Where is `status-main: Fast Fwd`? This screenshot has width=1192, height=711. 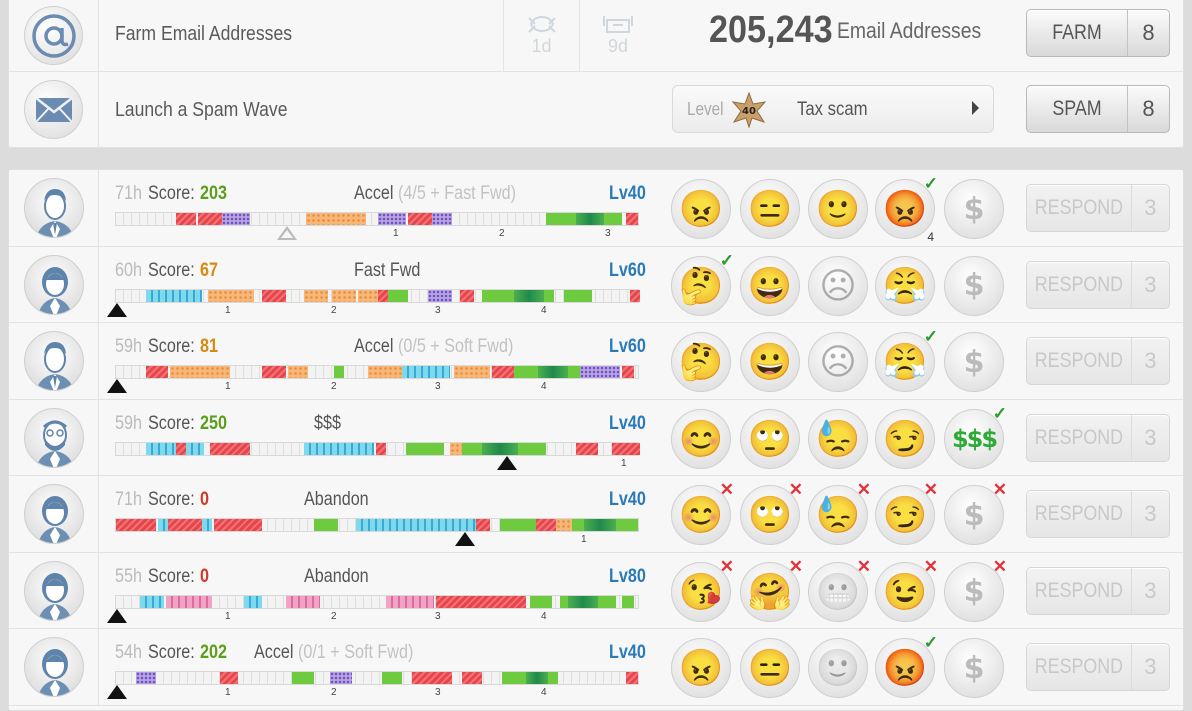 status-main: Fast Fwd is located at coordinates (387, 270).